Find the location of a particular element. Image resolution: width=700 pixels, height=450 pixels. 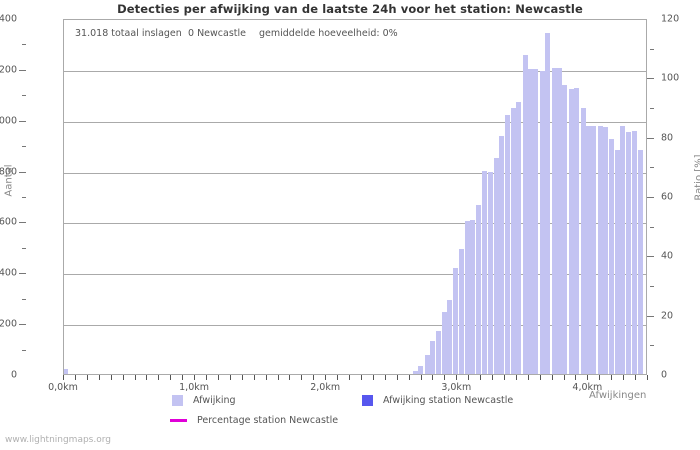

legend-item-afwijking-station: Afwijking station Newcastle is located at coordinates (437, 400).